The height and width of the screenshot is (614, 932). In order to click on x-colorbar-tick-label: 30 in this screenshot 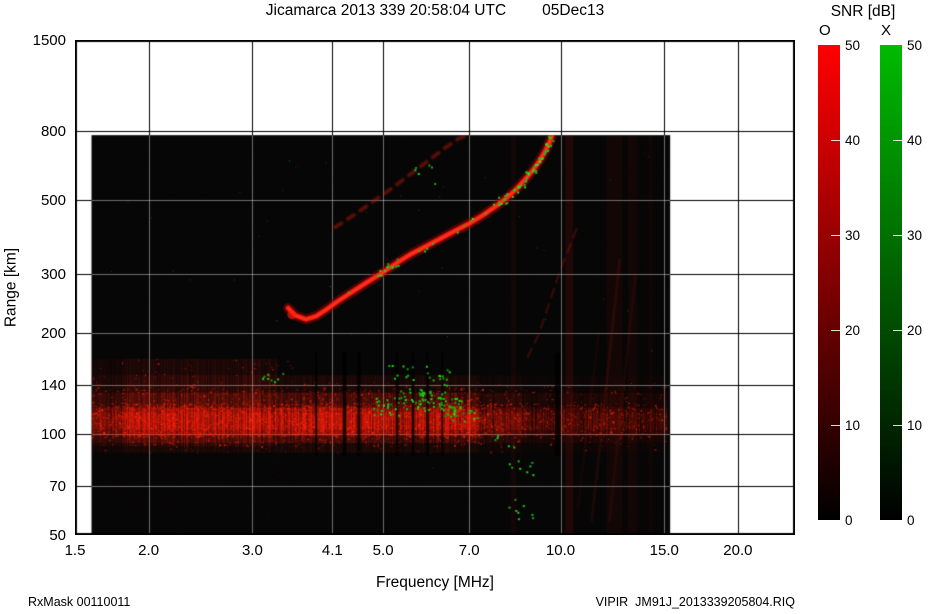, I will do `click(915, 235)`.